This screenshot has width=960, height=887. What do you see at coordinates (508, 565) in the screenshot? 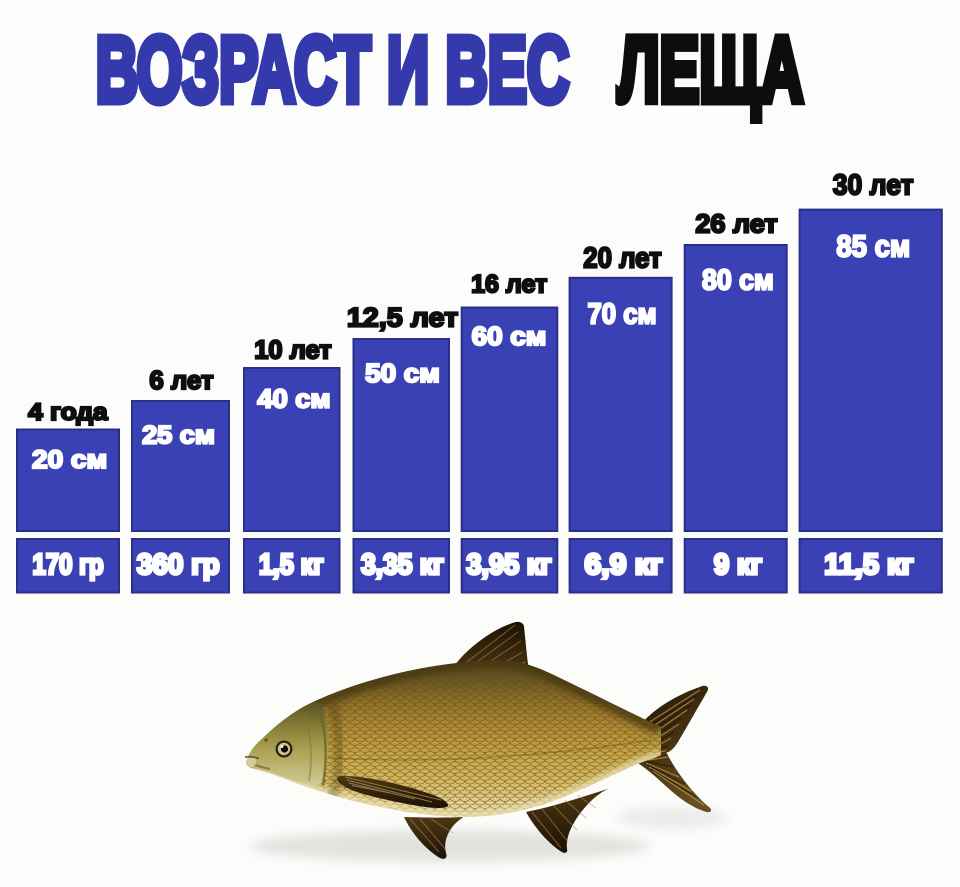
I see `svg-text: 3,95 кг` at bounding box center [508, 565].